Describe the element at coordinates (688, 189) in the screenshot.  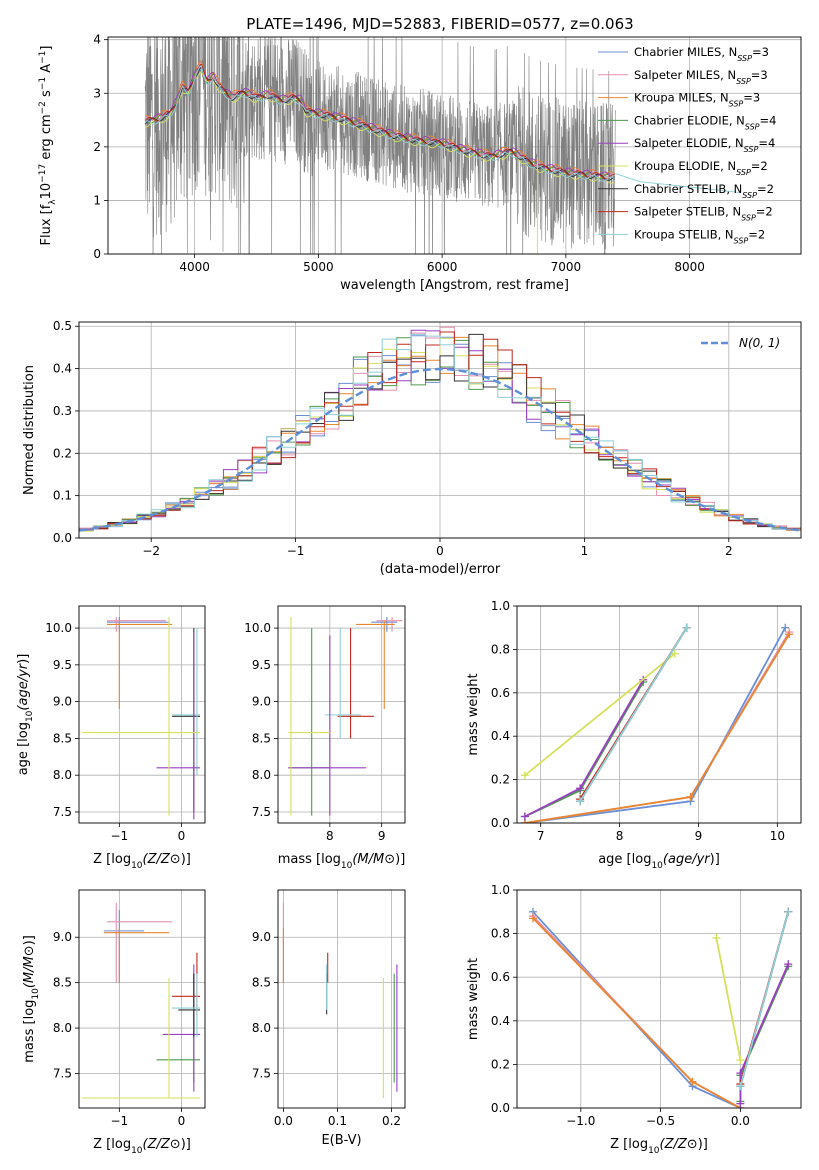
I see `legend-model: Chabrier STELIB, N` at that location.